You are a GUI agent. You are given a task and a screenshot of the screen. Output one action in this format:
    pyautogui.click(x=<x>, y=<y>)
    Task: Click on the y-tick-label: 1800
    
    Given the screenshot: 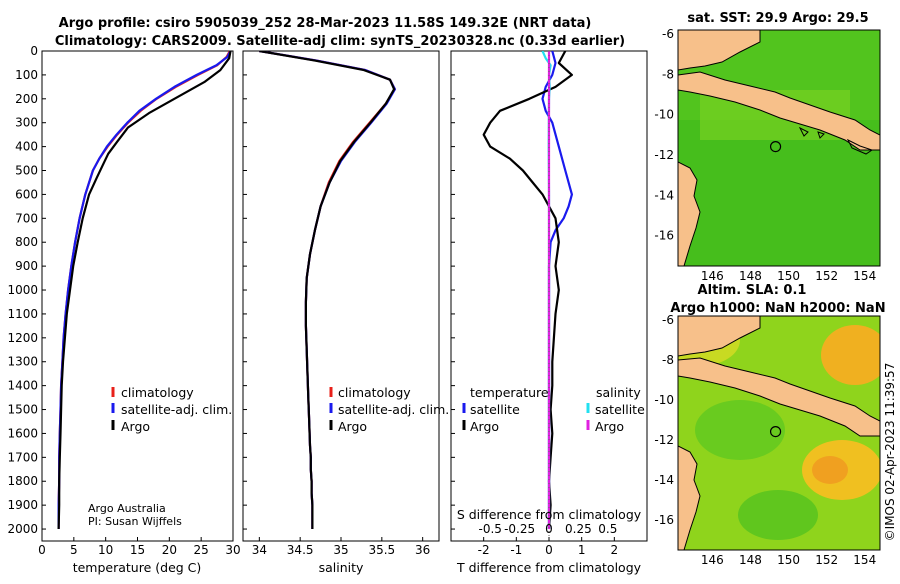 What is the action you would take?
    pyautogui.click(x=22, y=481)
    